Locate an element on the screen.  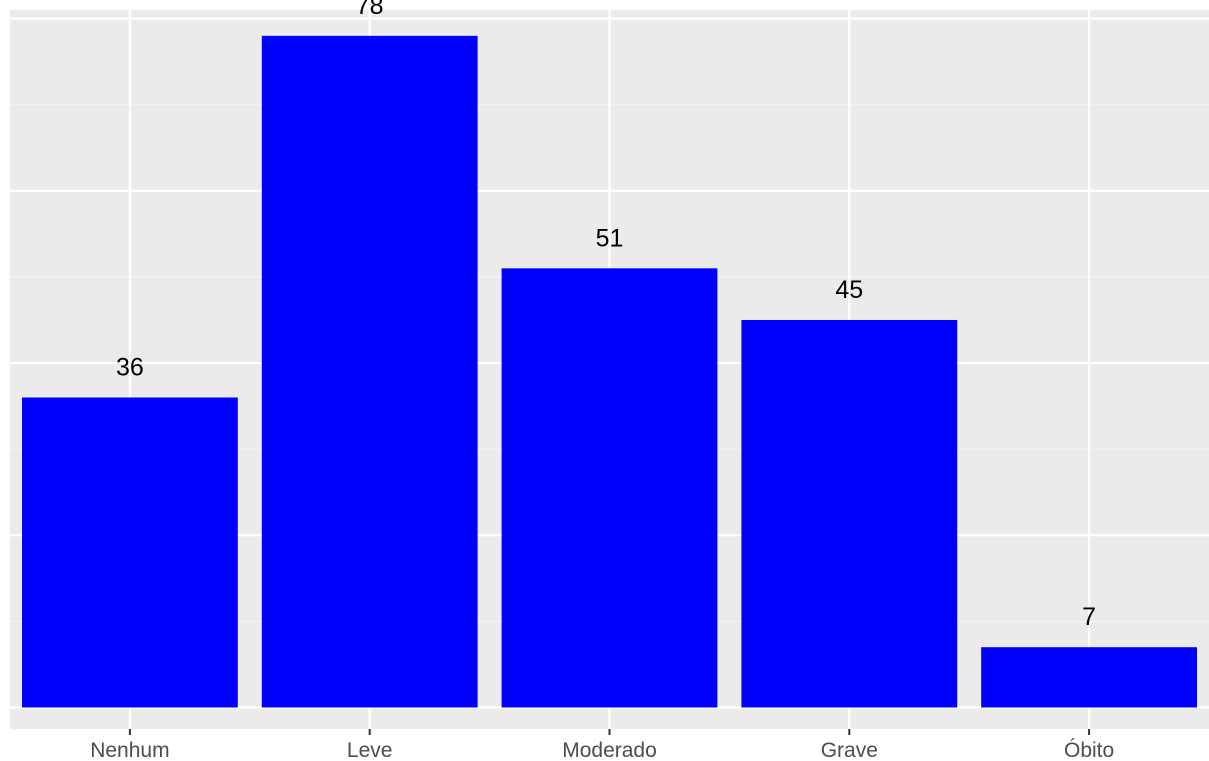
x-tick-label: Leve is located at coordinates (370, 750).